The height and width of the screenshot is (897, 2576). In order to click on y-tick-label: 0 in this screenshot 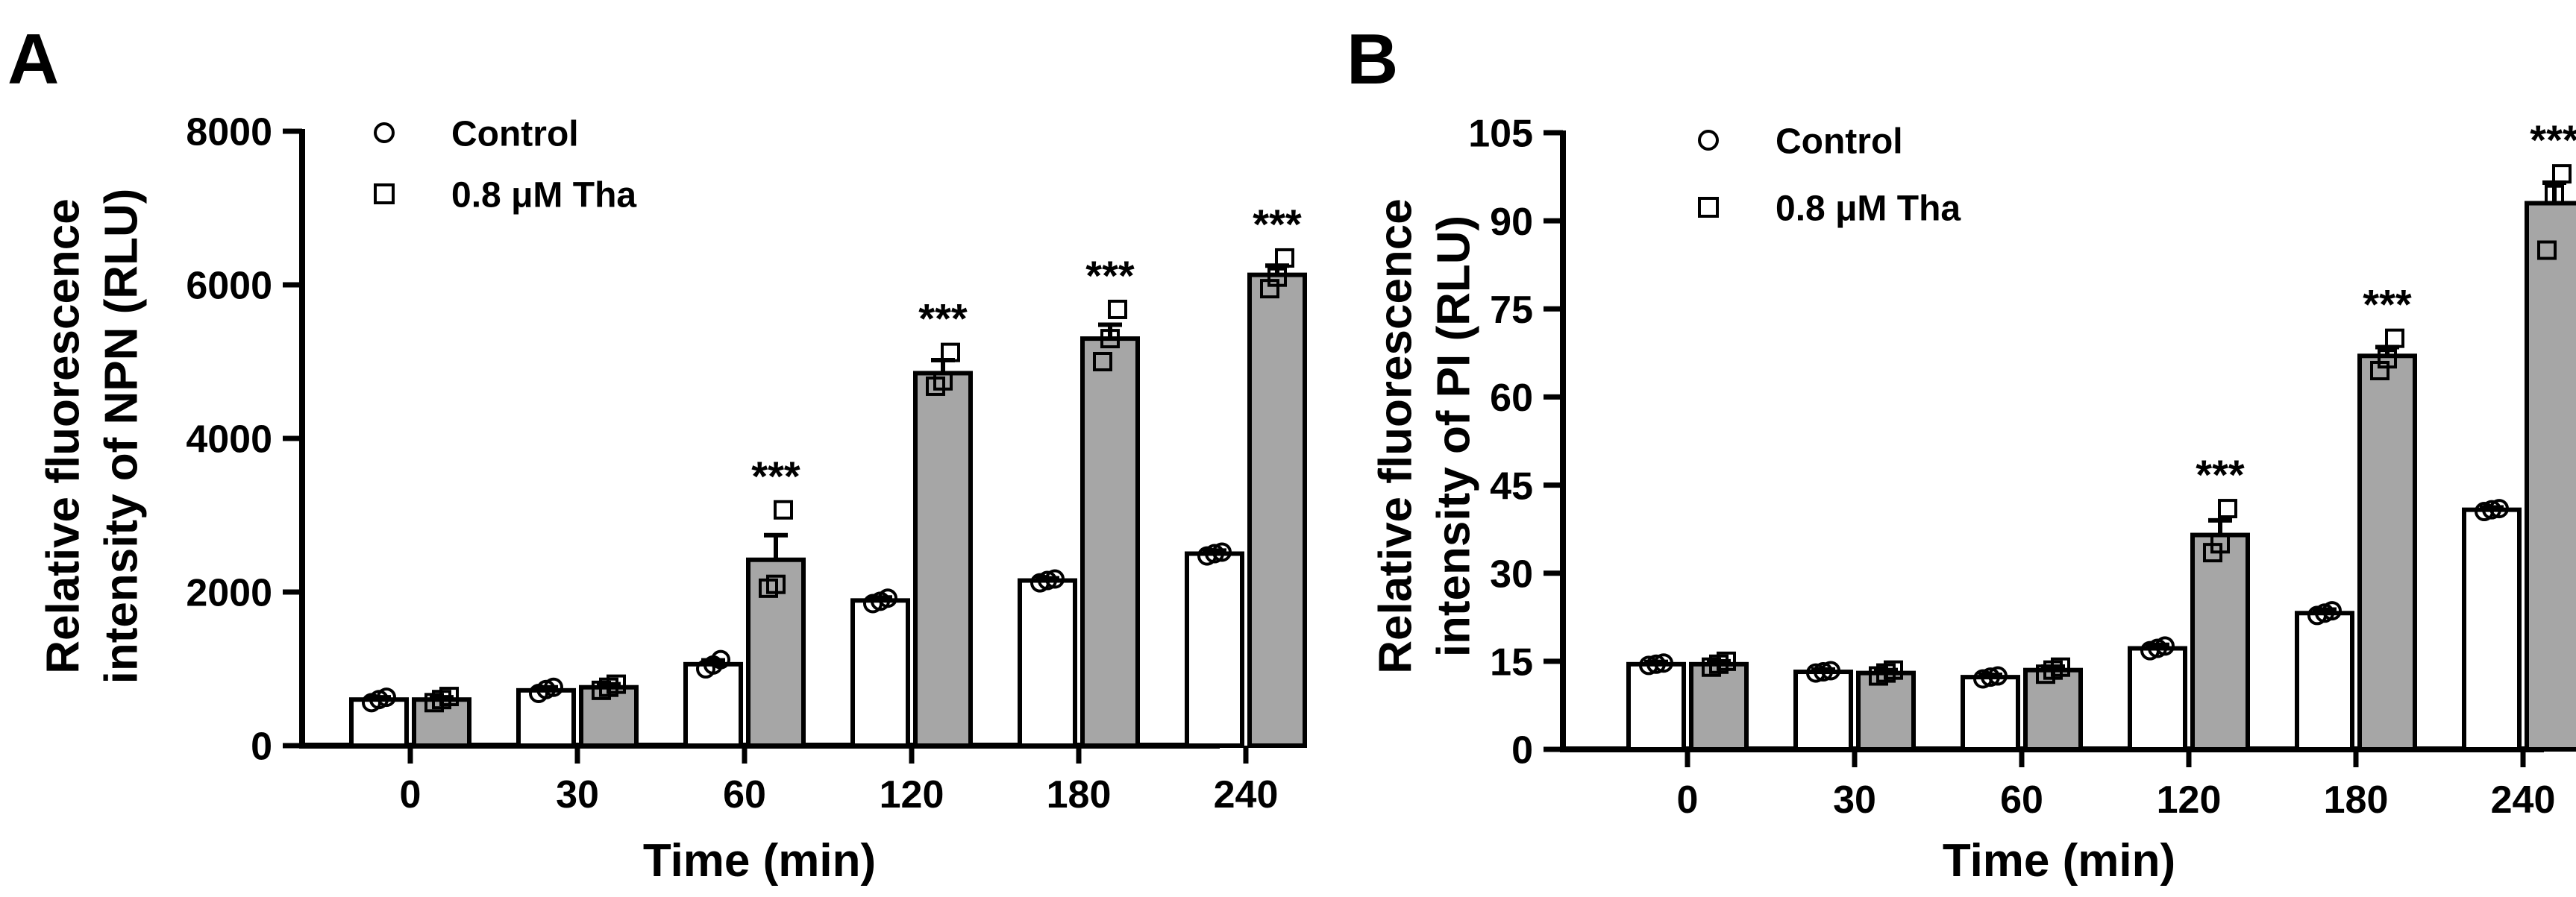, I will do `click(1522, 750)`.